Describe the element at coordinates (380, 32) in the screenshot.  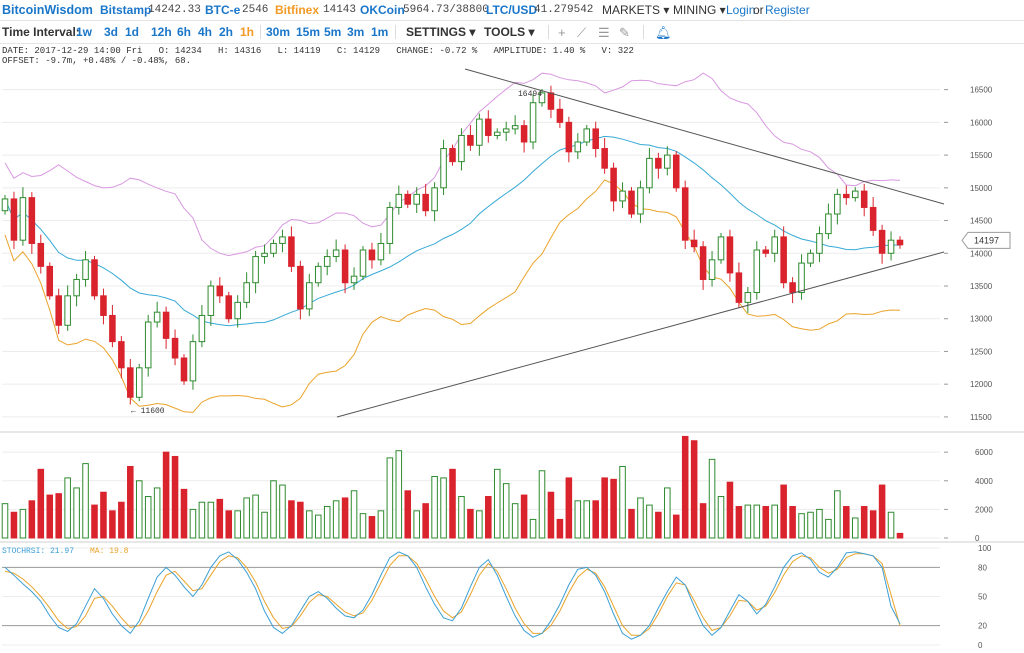
I see `interval-1m: 1m` at that location.